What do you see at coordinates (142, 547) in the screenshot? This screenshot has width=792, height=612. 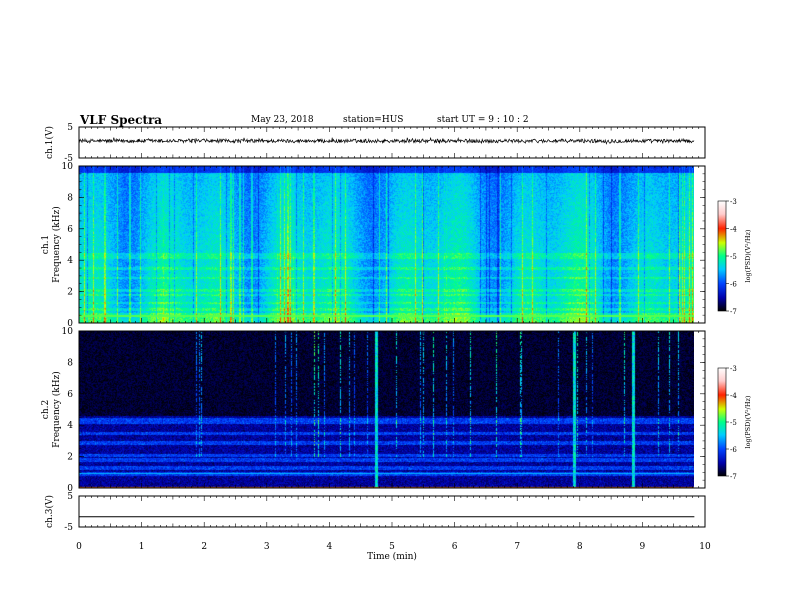 I see `x-tick-label: 1` at bounding box center [142, 547].